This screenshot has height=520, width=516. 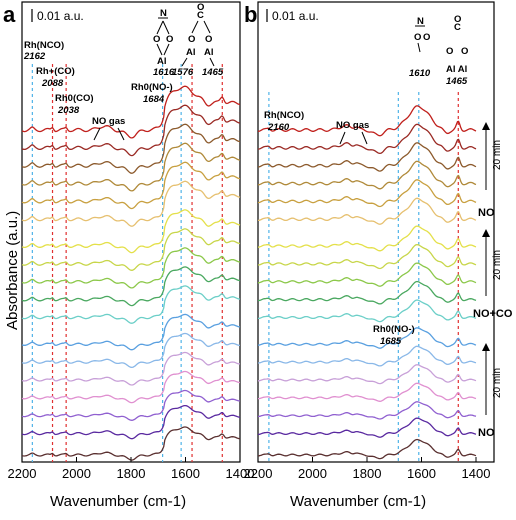 I want to click on time-arrow-1: 20 min, so click(x=492, y=156).